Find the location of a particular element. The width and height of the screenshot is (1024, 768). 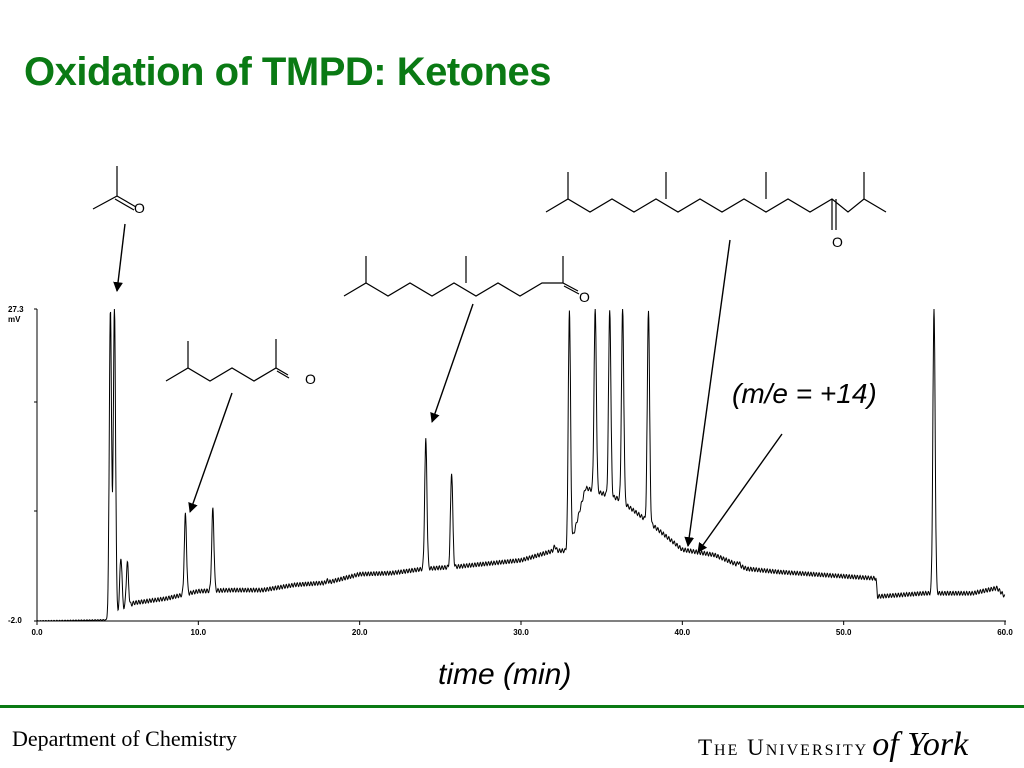

y-tick-label-bottom: -2.0 is located at coordinates (15, 620).